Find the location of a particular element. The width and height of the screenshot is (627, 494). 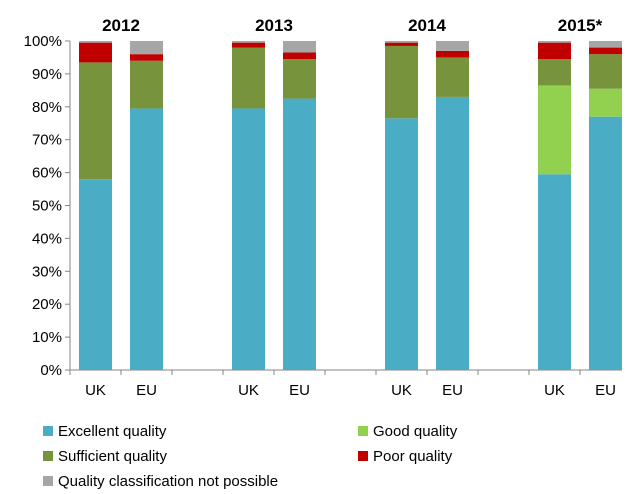

year-label: 2014 is located at coordinates (427, 25).